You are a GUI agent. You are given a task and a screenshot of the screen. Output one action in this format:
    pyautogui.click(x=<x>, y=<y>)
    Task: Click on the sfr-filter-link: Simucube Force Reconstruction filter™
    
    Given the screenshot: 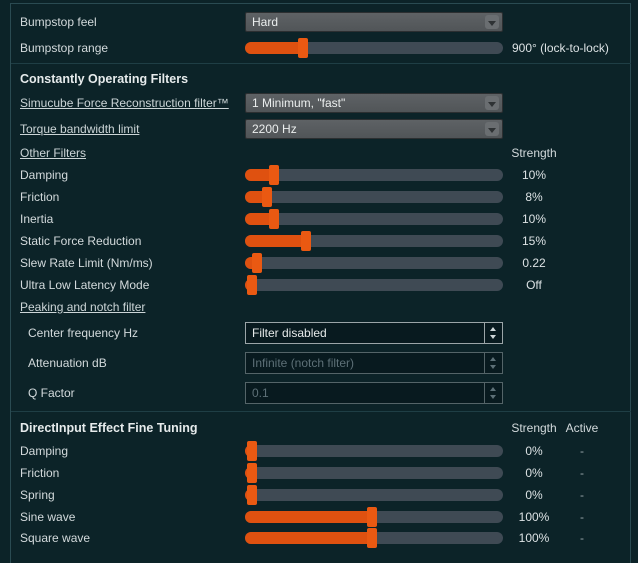 What is the action you would take?
    pyautogui.click(x=124, y=103)
    